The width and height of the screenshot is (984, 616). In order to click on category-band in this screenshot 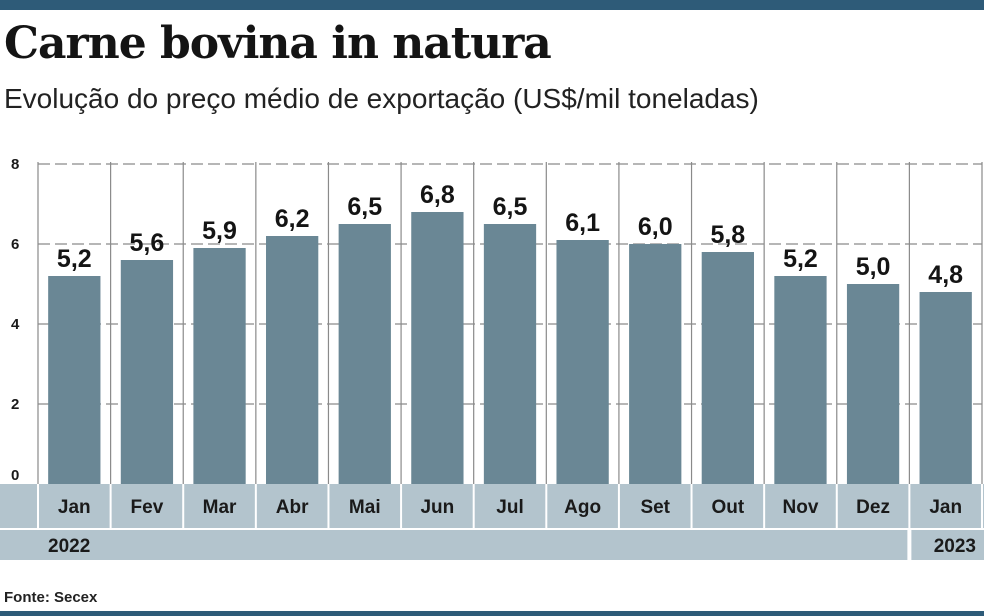, I will do `click(492, 506)`.